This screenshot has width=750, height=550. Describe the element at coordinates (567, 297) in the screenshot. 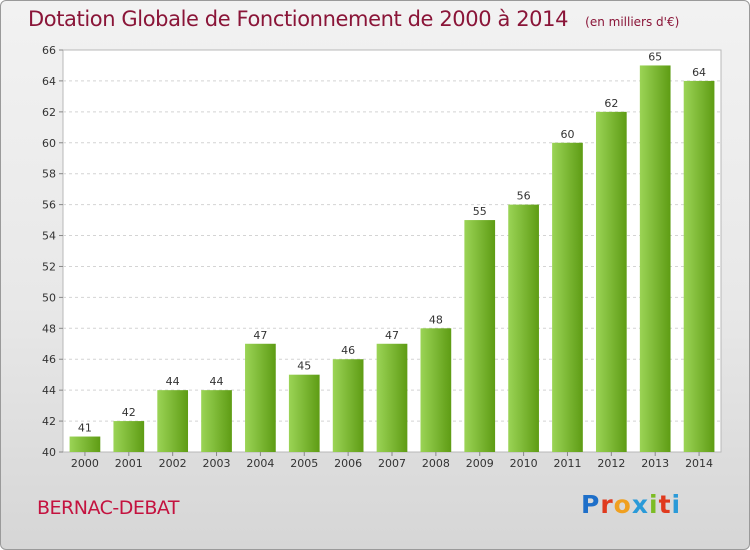

I see `bar-2011` at that location.